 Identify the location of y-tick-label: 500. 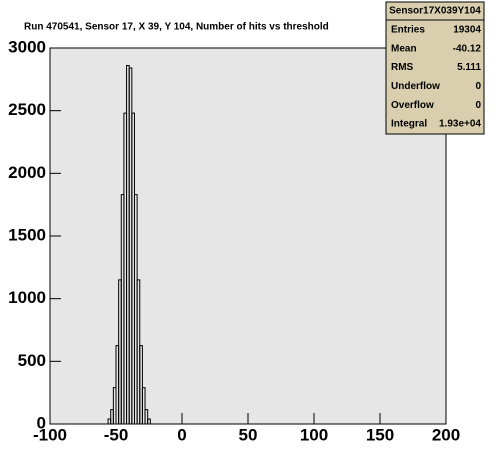
(32, 360).